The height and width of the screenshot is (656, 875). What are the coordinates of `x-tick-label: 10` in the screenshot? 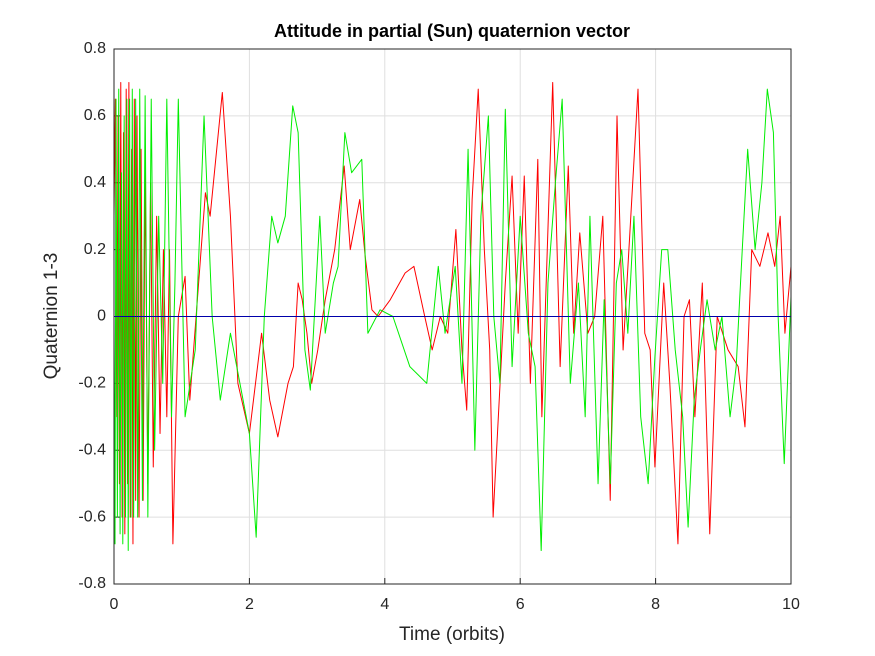 It's located at (791, 604).